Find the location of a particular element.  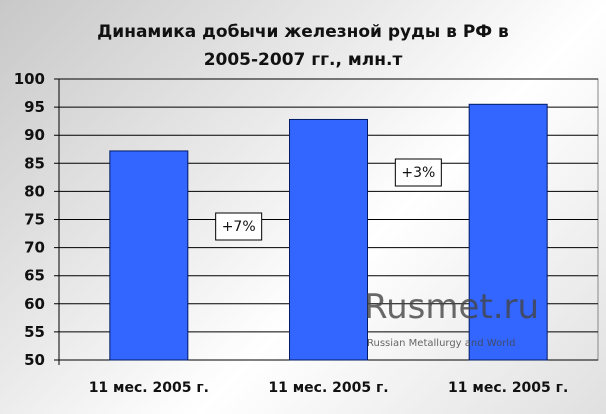

y-tick-label: 100 is located at coordinates (29, 79).